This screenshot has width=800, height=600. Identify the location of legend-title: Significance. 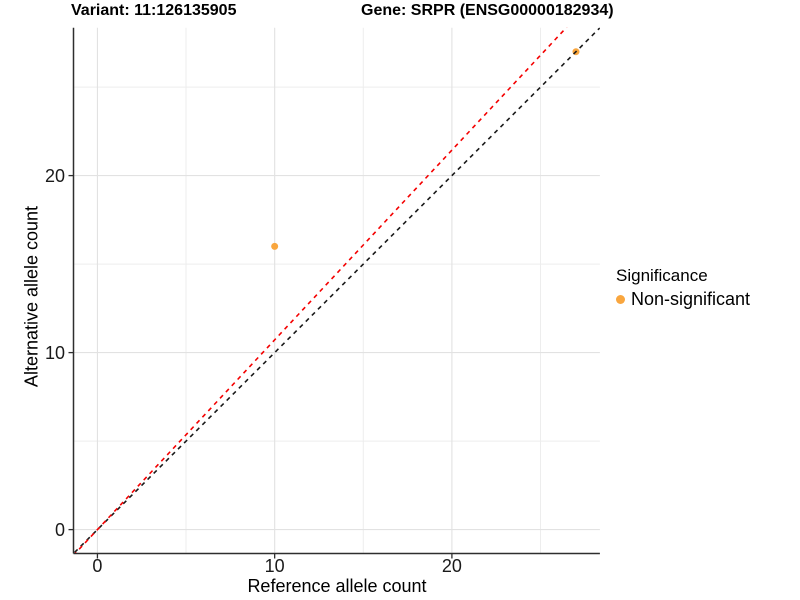
(662, 275).